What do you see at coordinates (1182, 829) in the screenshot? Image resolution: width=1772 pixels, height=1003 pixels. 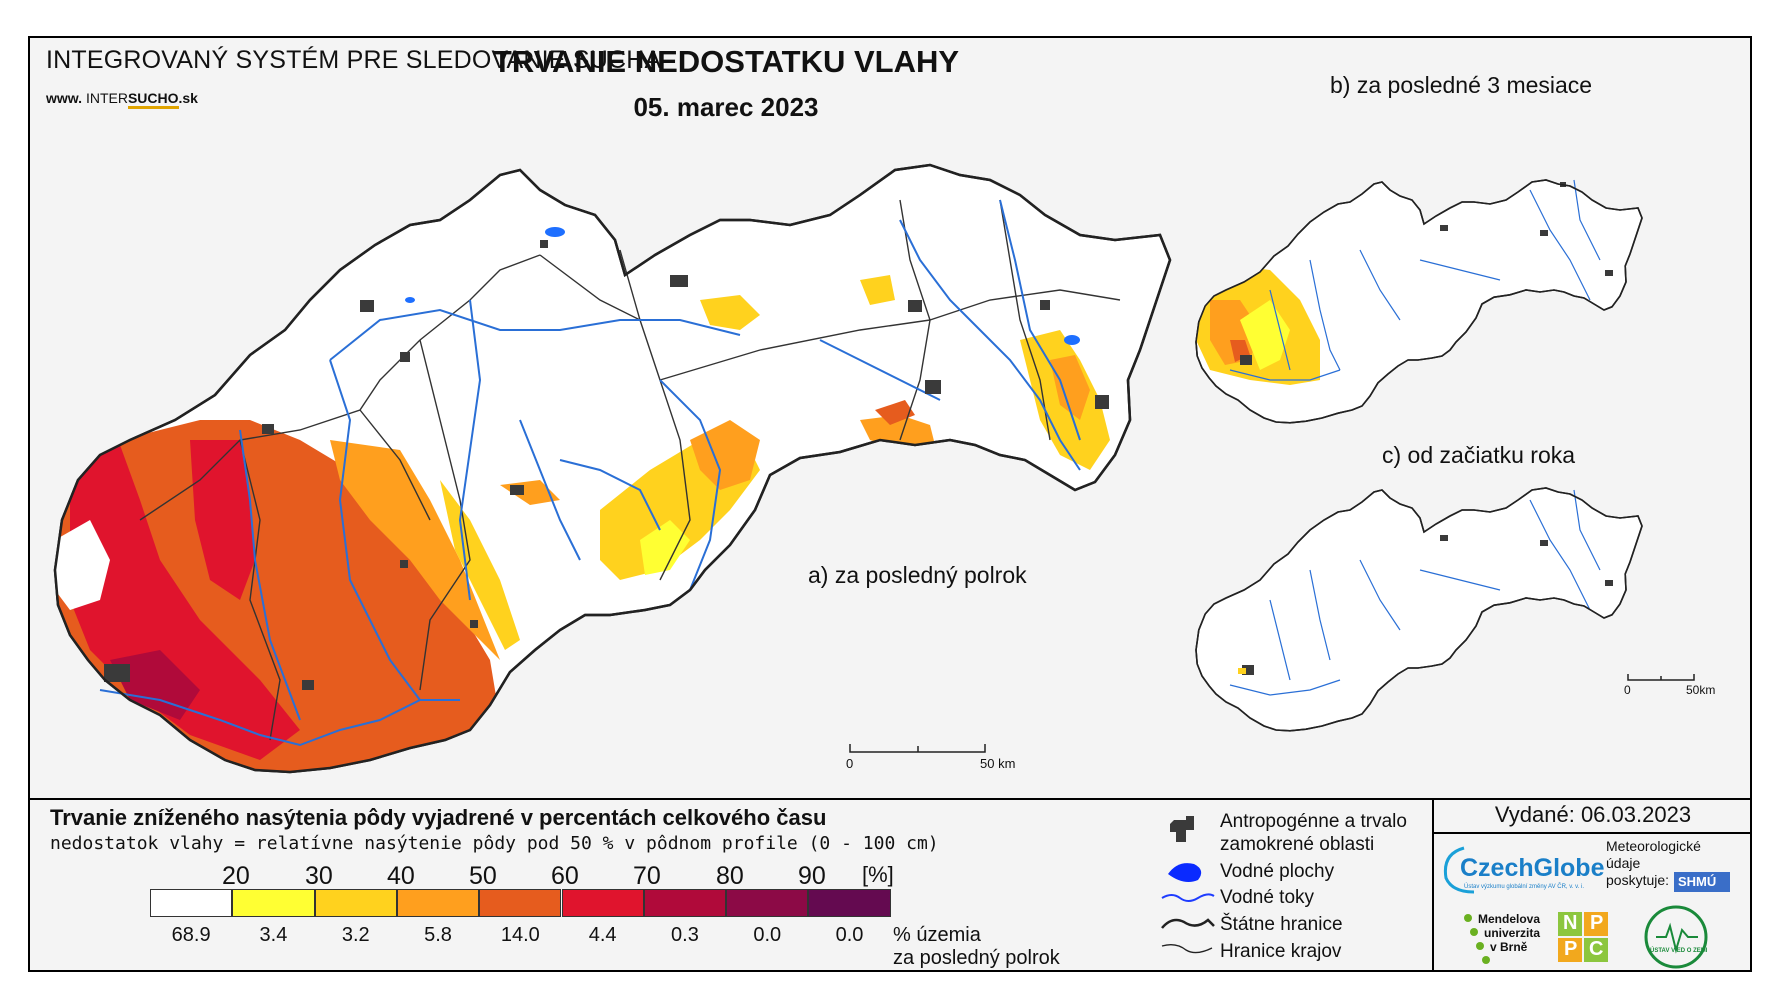 I see `urban-symbol-icon` at bounding box center [1182, 829].